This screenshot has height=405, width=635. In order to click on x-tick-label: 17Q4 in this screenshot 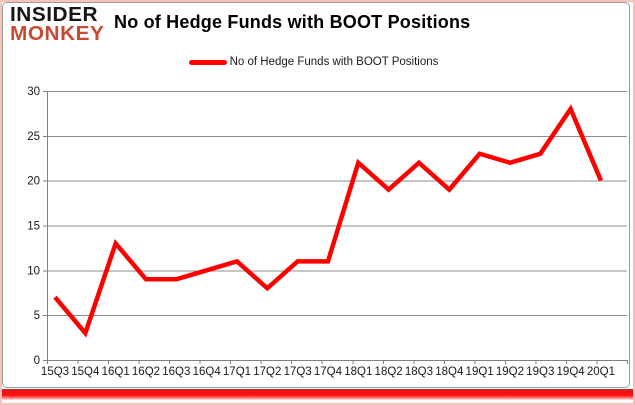, I will do `click(328, 372)`.